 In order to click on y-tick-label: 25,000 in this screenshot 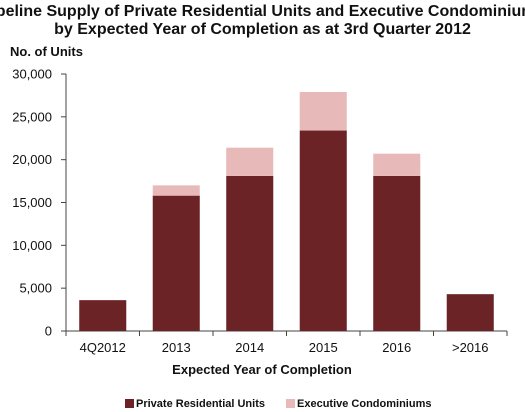, I will do `click(32, 116)`.